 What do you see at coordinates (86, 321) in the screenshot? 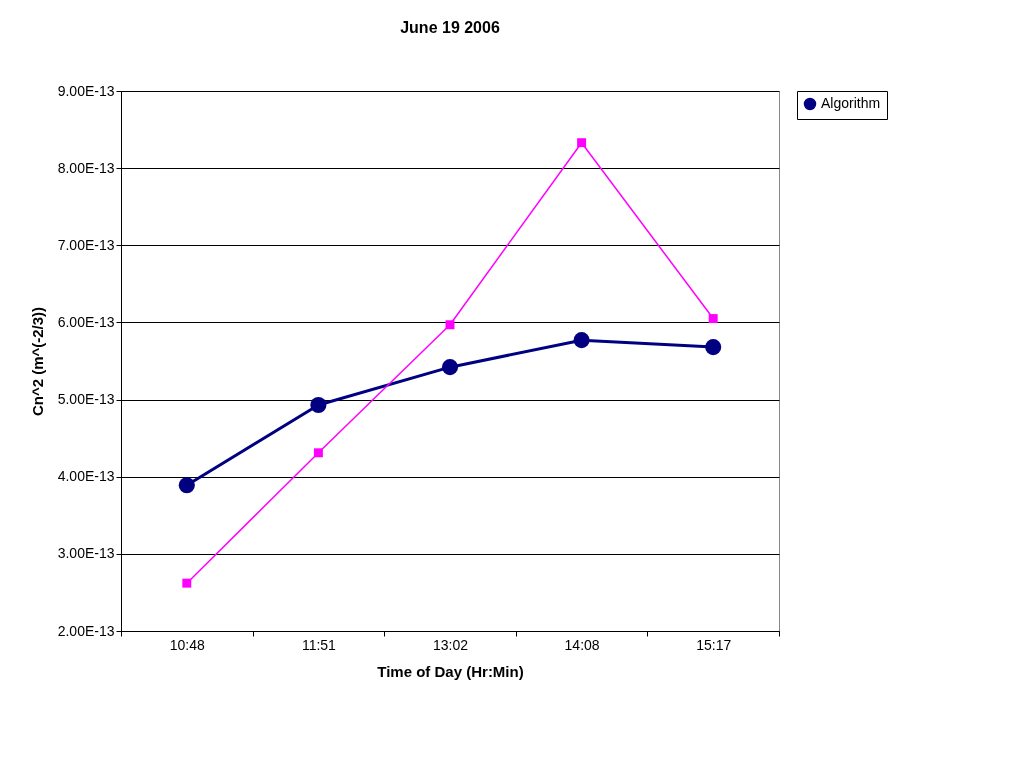
I see `y-tick-label: 6.00E-13` at bounding box center [86, 321].